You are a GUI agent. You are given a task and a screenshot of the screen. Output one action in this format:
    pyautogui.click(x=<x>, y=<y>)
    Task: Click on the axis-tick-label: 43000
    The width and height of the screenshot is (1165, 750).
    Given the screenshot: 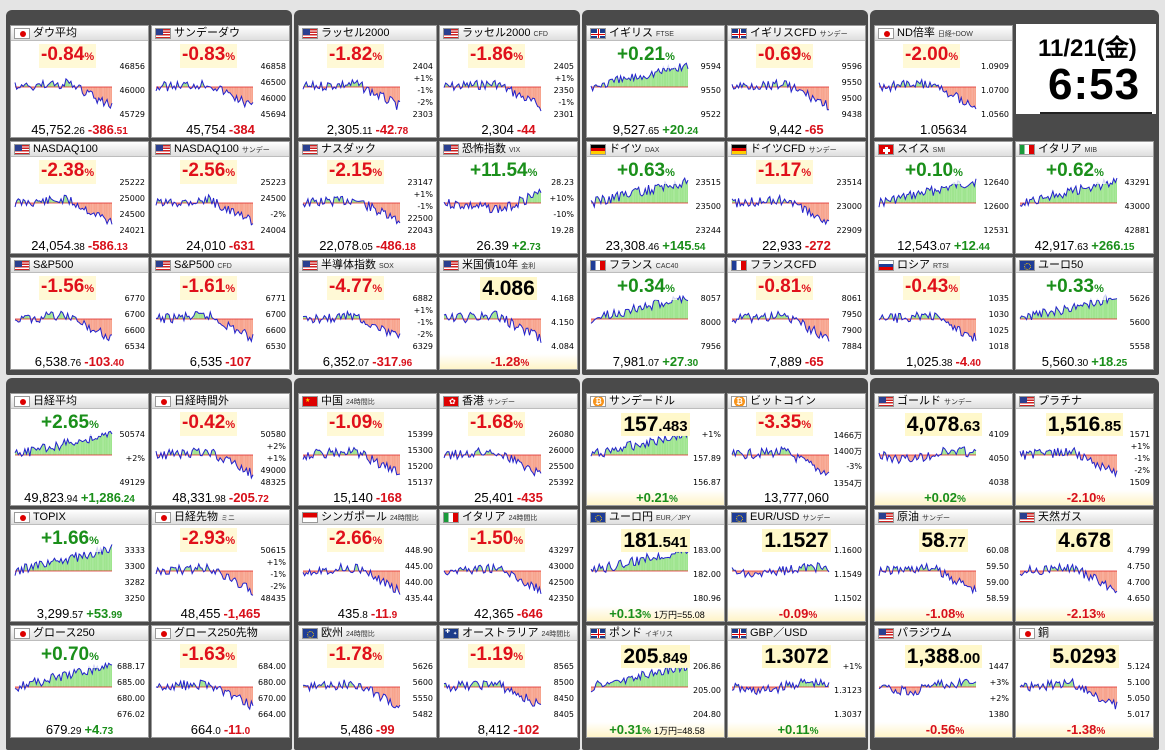 What is the action you would take?
    pyautogui.click(x=561, y=566)
    